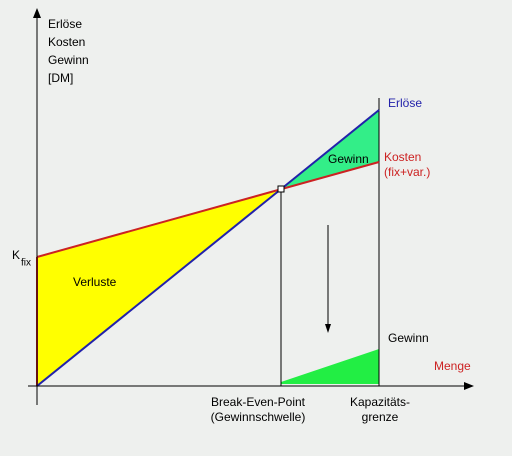 The height and width of the screenshot is (456, 512). What do you see at coordinates (402, 157) in the screenshot?
I see `cost-label: Kosten` at bounding box center [402, 157].